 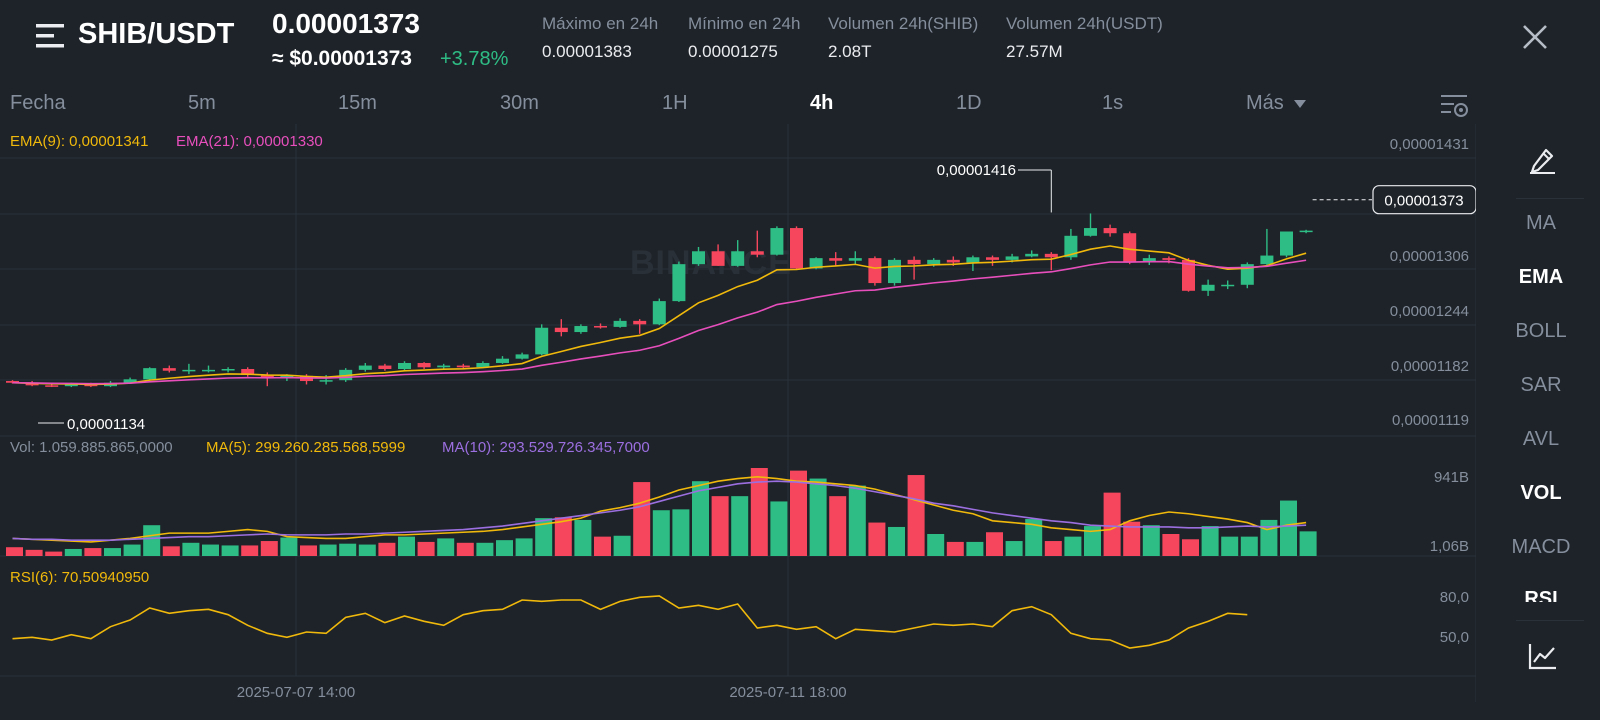 What do you see at coordinates (1543, 656) in the screenshot?
I see `line-chart-icon` at bounding box center [1543, 656].